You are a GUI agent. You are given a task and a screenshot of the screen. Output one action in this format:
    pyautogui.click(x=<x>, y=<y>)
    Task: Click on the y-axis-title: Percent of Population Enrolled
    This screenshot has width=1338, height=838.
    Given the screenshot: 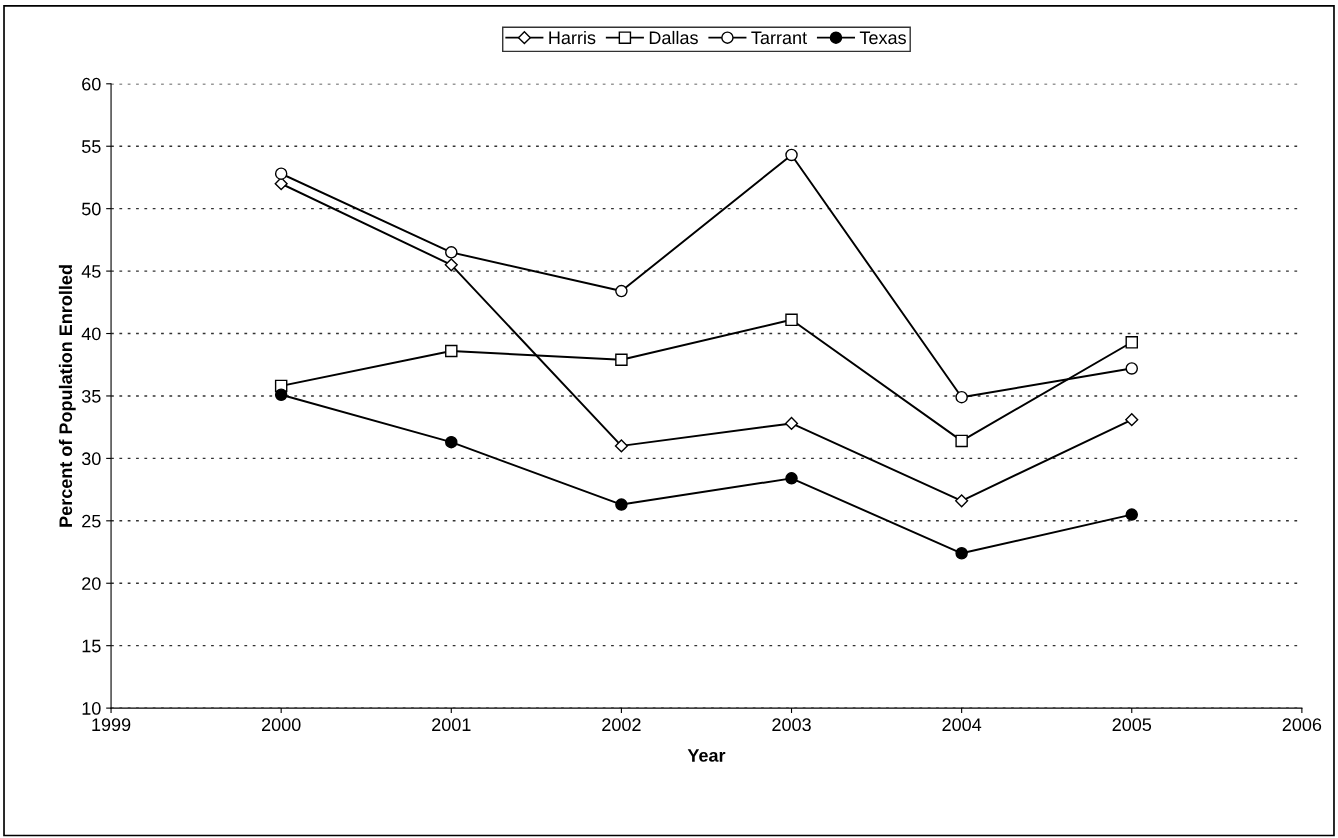 What is the action you would take?
    pyautogui.click(x=67, y=396)
    